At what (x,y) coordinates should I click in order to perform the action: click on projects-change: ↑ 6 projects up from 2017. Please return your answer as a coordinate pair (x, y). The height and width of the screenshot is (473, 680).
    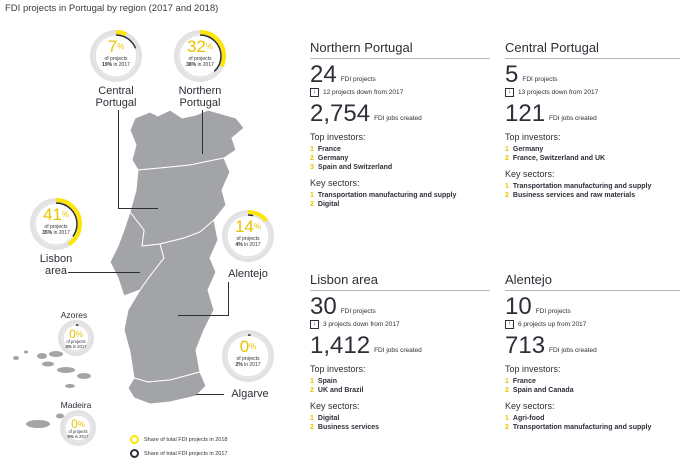
    Looking at the image, I should click on (592, 324).